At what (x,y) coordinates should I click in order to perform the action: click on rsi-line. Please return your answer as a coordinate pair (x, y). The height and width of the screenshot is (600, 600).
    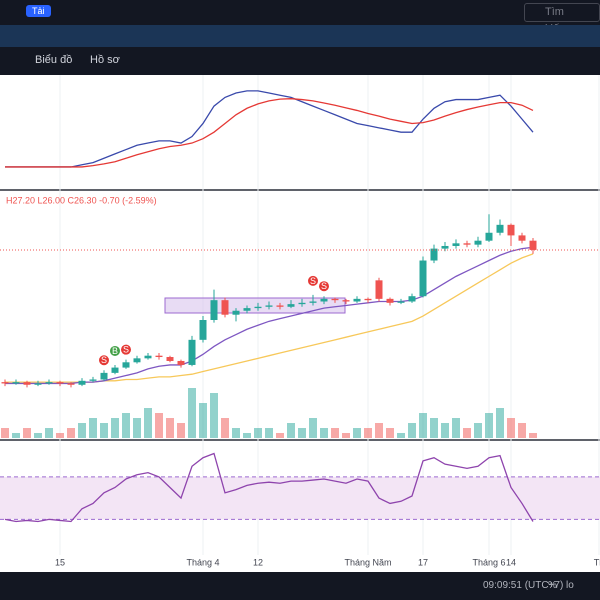
    Looking at the image, I should click on (269, 487).